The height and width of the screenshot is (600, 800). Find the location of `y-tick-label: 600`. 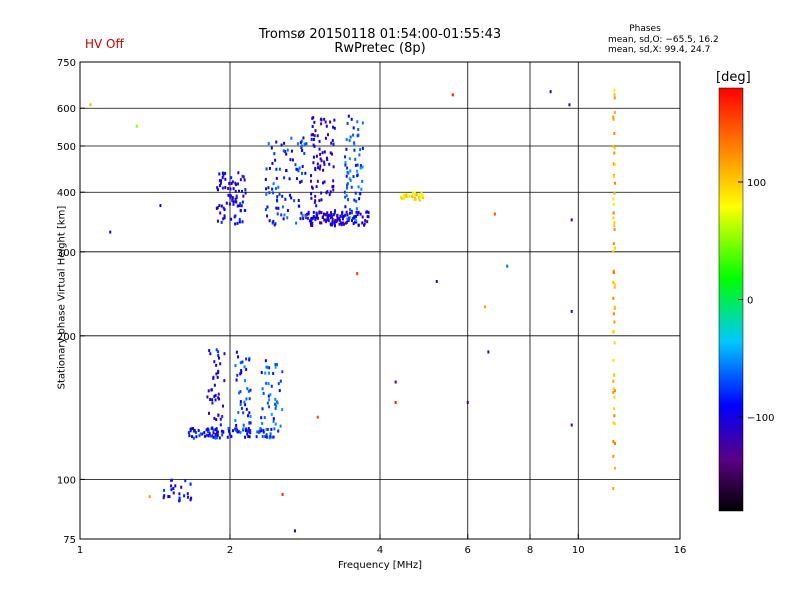

y-tick-label: 600 is located at coordinates (66, 109).